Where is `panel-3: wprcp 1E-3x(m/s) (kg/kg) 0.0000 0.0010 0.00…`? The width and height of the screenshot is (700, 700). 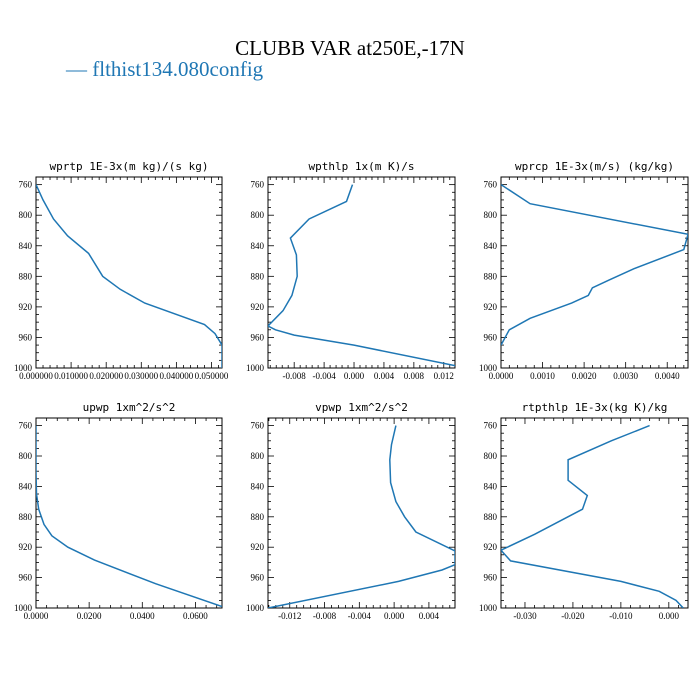
panel-3: wprcp 1E-3x(m/s) (kg/kg) 0.0000 0.0010 0.00… is located at coordinates (584, 270).